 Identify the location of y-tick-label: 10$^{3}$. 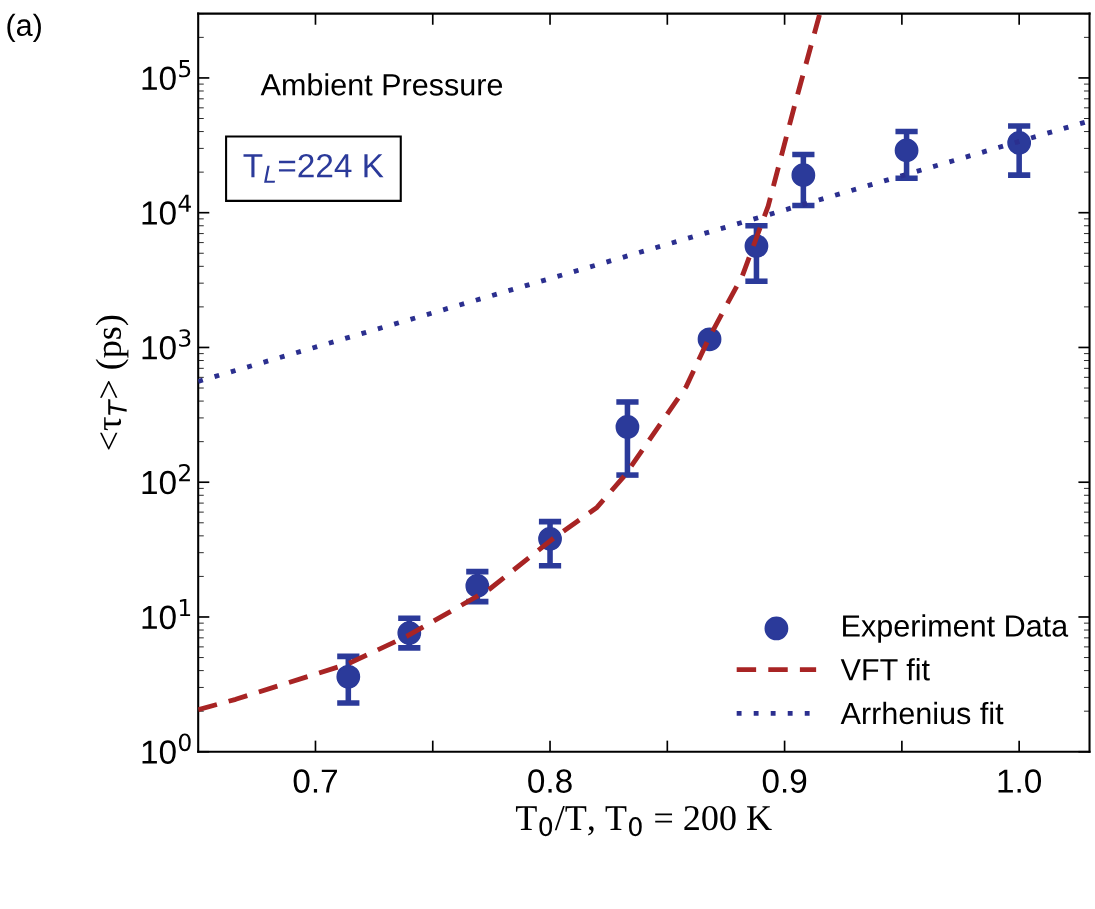
(166, 344).